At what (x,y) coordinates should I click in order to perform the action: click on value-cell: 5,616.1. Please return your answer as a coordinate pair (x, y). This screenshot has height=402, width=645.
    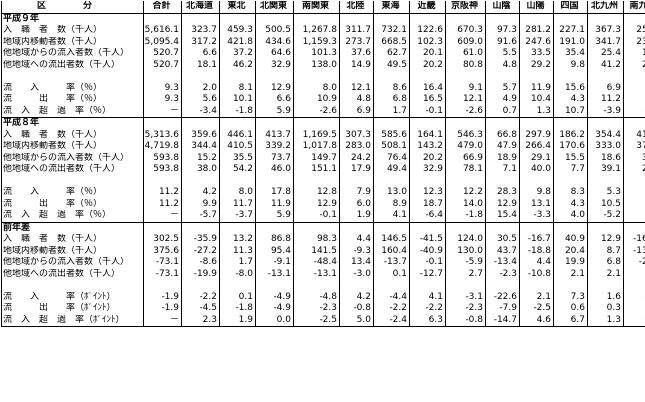
    Looking at the image, I should click on (162, 31).